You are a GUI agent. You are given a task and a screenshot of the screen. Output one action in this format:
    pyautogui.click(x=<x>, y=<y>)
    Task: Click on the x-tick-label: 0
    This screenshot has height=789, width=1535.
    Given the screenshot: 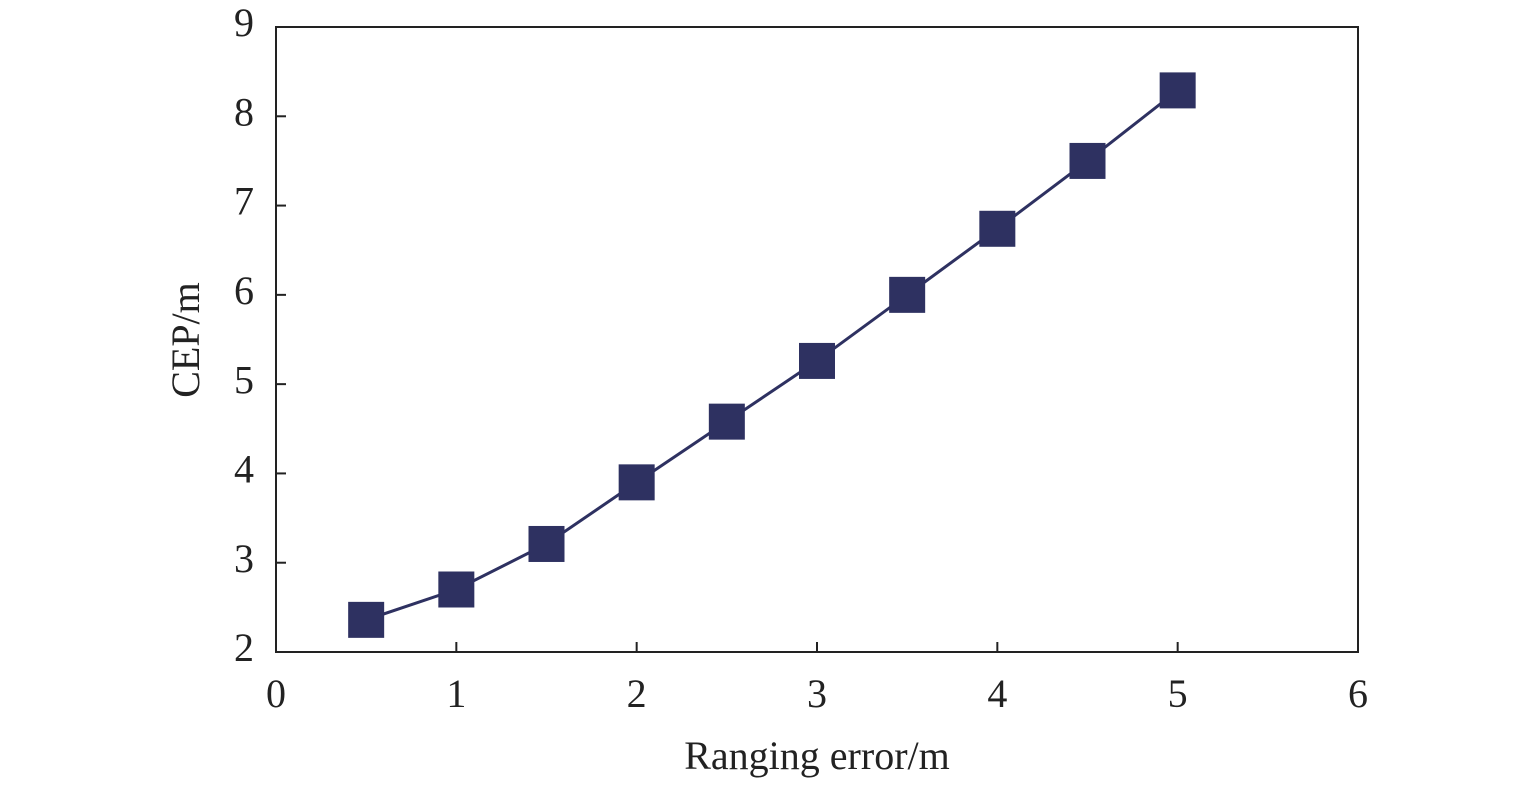 What is the action you would take?
    pyautogui.click(x=276, y=693)
    